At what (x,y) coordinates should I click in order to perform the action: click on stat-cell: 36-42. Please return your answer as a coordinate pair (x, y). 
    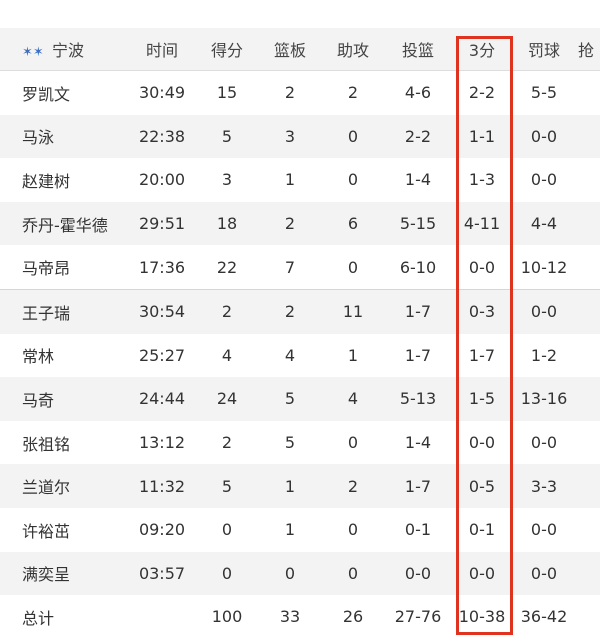
    Looking at the image, I should click on (544, 617).